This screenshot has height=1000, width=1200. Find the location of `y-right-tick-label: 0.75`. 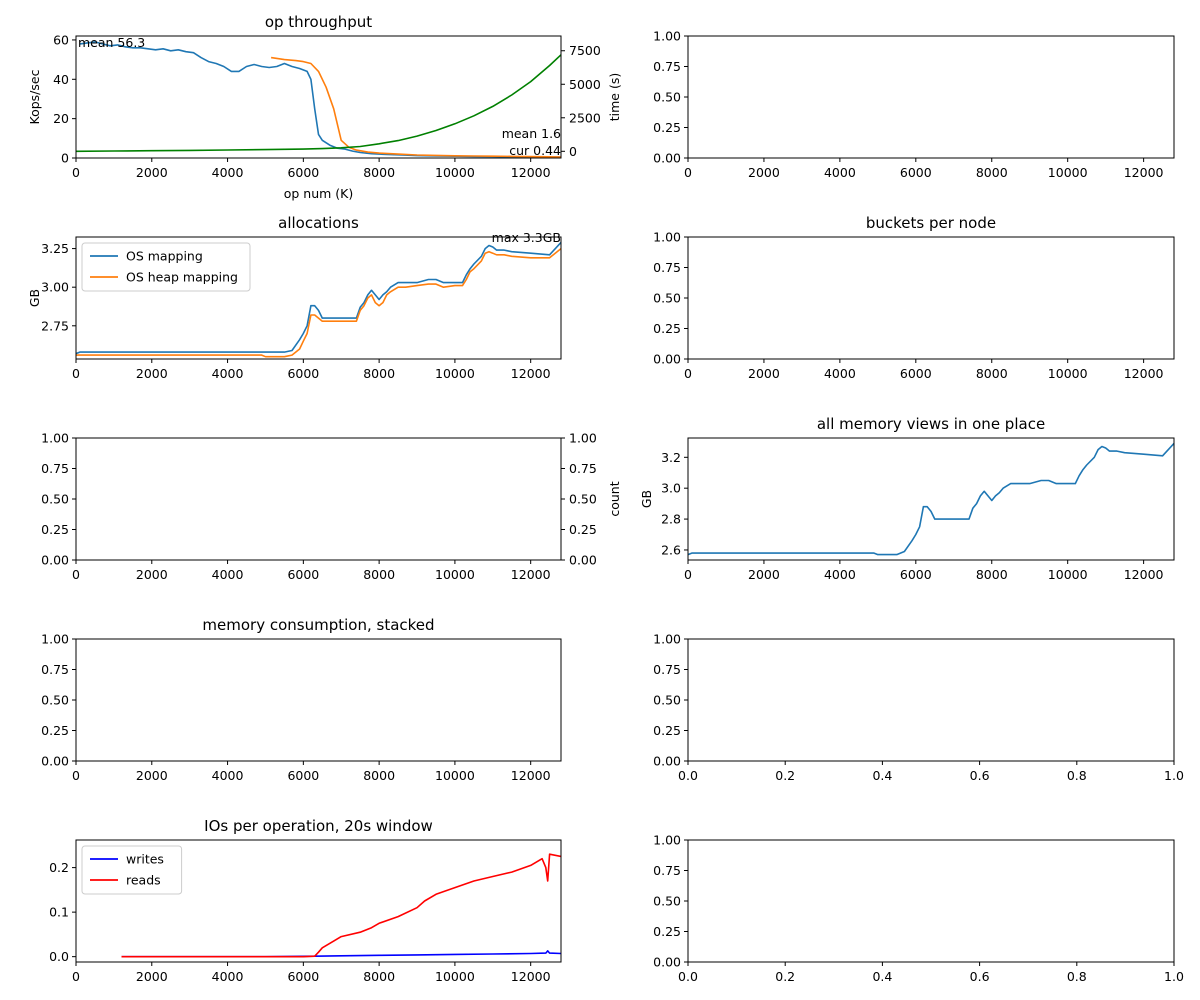

y-right-tick-label: 0.75 is located at coordinates (583, 468).